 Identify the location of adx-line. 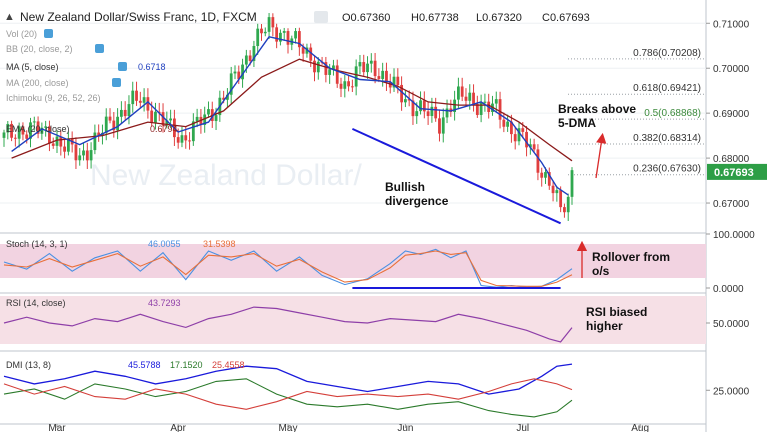
(288, 379).